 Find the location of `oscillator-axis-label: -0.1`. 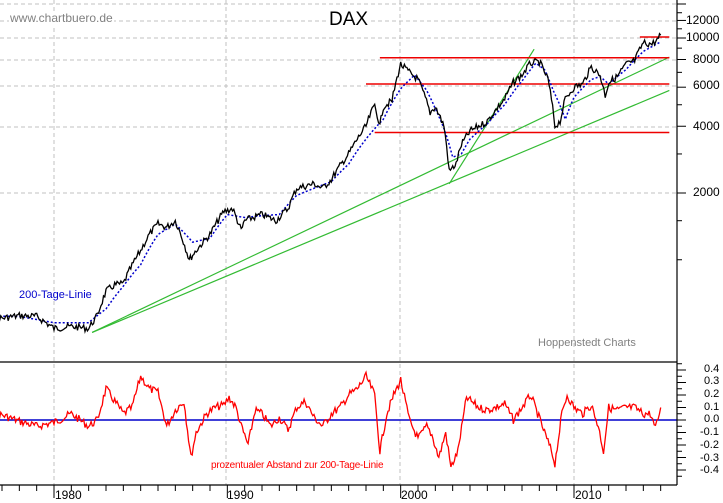

oscillator-axis-label: -0.1 is located at coordinates (709, 432).